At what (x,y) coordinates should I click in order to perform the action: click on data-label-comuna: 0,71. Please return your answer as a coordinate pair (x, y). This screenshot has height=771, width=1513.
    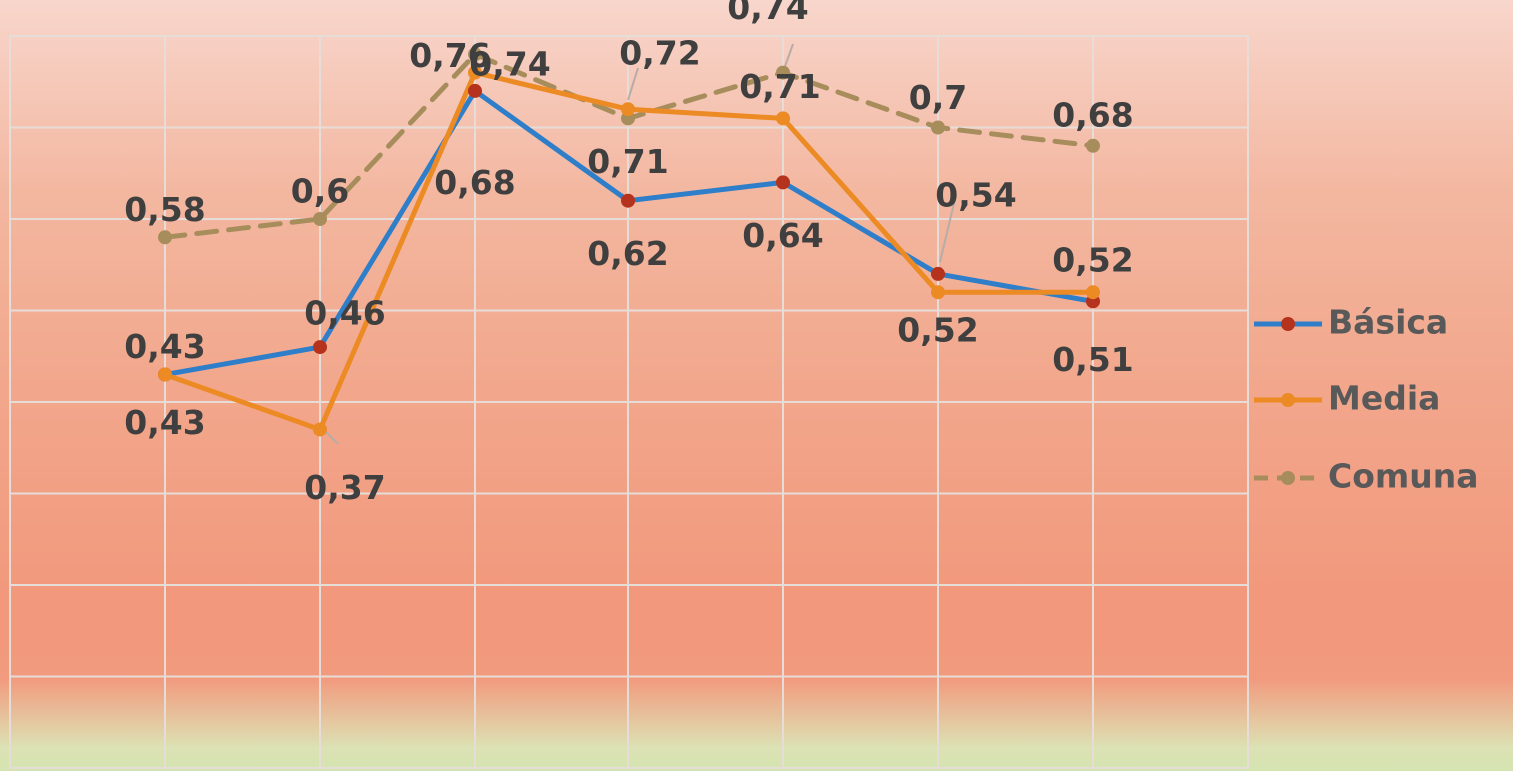
    Looking at the image, I should click on (627, 161).